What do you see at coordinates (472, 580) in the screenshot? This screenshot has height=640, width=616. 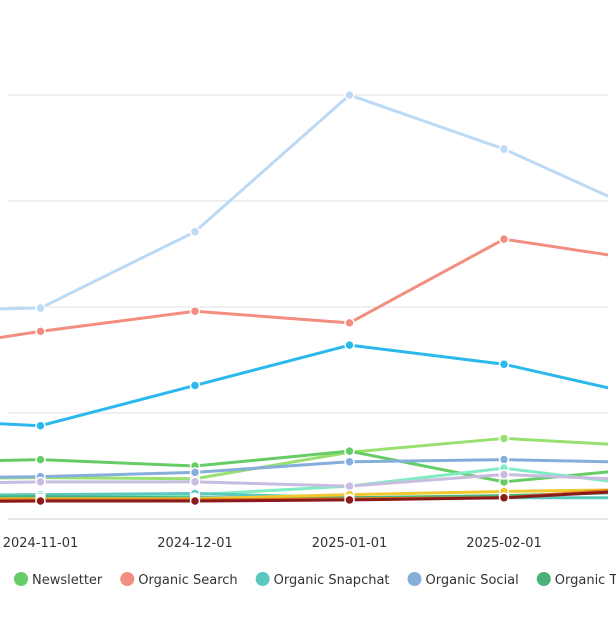 I see `legend-label: Organic Social` at bounding box center [472, 580].